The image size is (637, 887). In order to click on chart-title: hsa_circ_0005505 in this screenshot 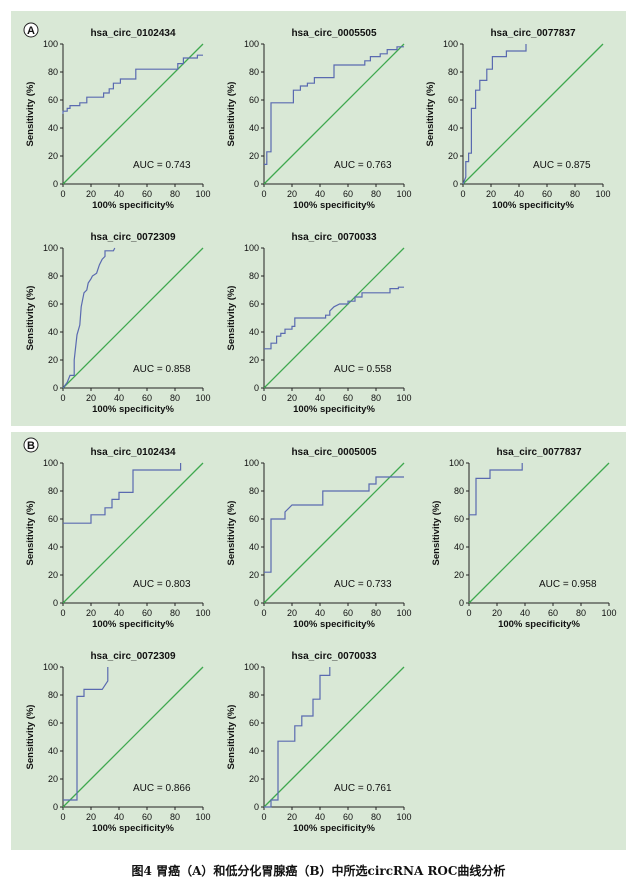, I will do `click(334, 33)`.